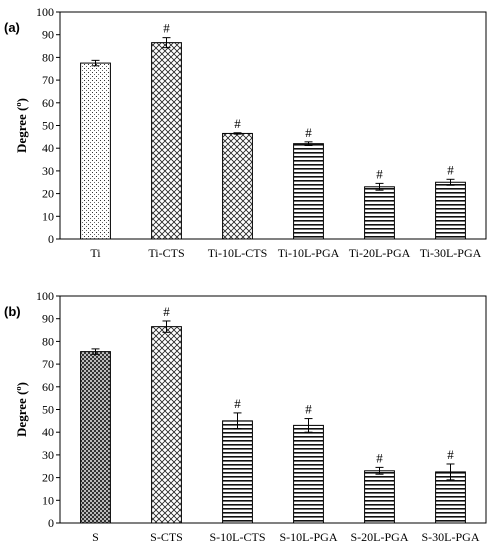 This screenshot has width=490, height=555. What do you see at coordinates (12, 311) in the screenshot?
I see `panel-label: (b)` at bounding box center [12, 311].